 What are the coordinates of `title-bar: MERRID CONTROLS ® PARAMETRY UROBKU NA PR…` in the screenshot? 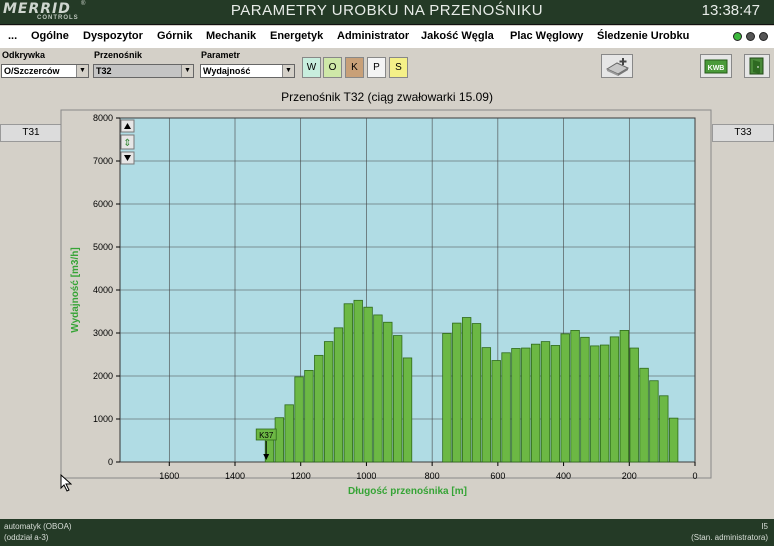 It's located at (387, 12).